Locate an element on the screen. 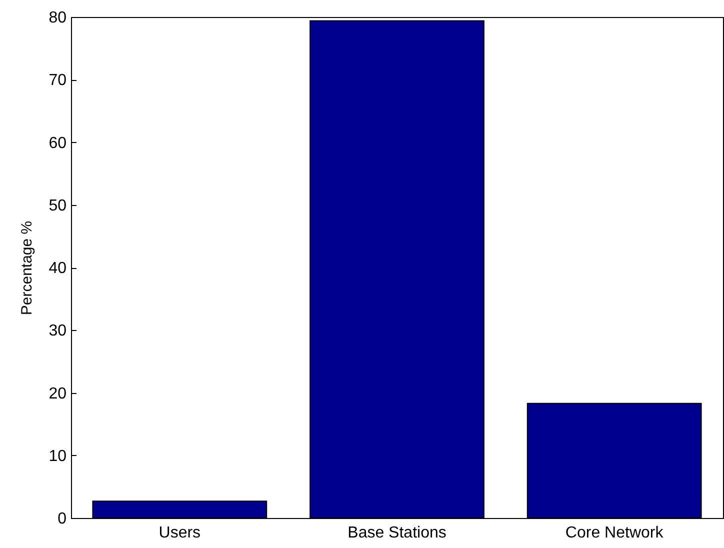  y-tick-label: 20 is located at coordinates (57, 393).